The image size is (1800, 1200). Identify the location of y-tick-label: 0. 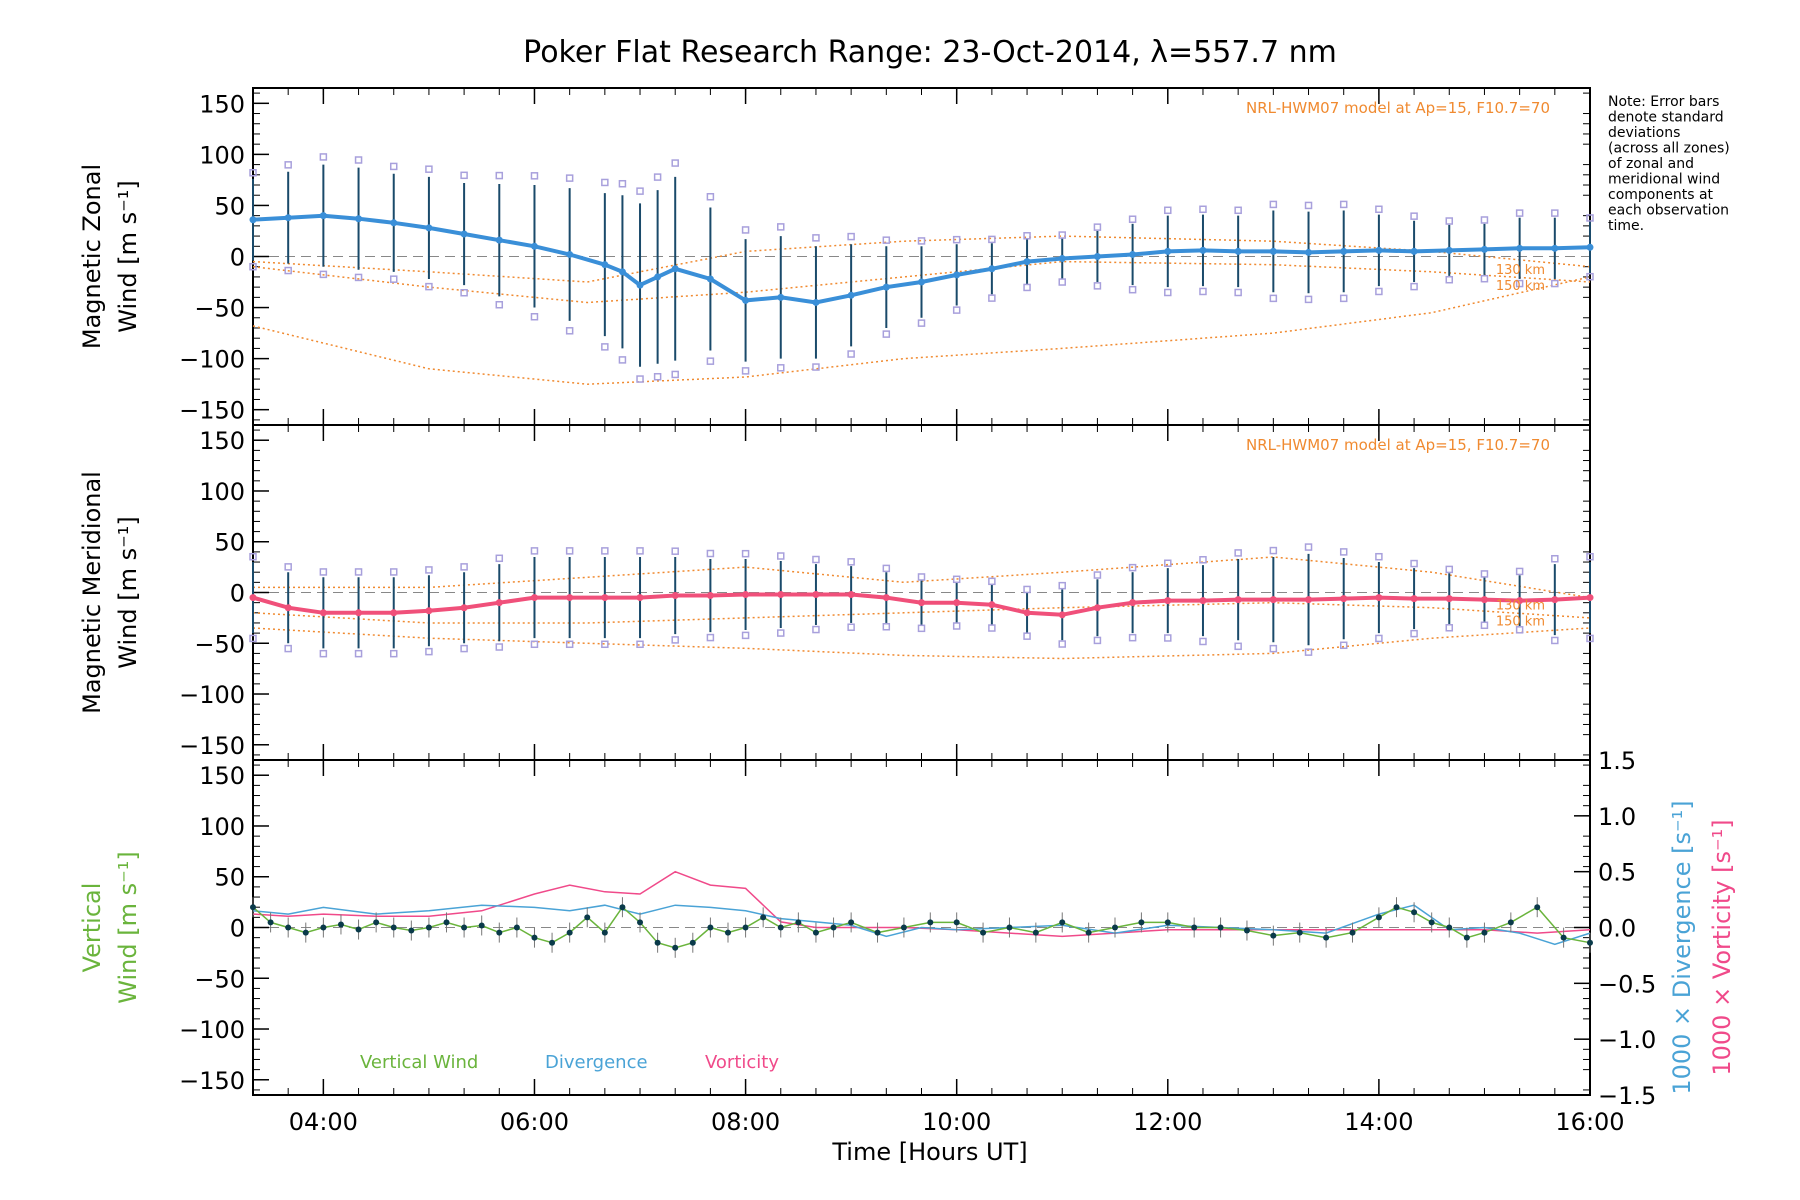
(237, 929).